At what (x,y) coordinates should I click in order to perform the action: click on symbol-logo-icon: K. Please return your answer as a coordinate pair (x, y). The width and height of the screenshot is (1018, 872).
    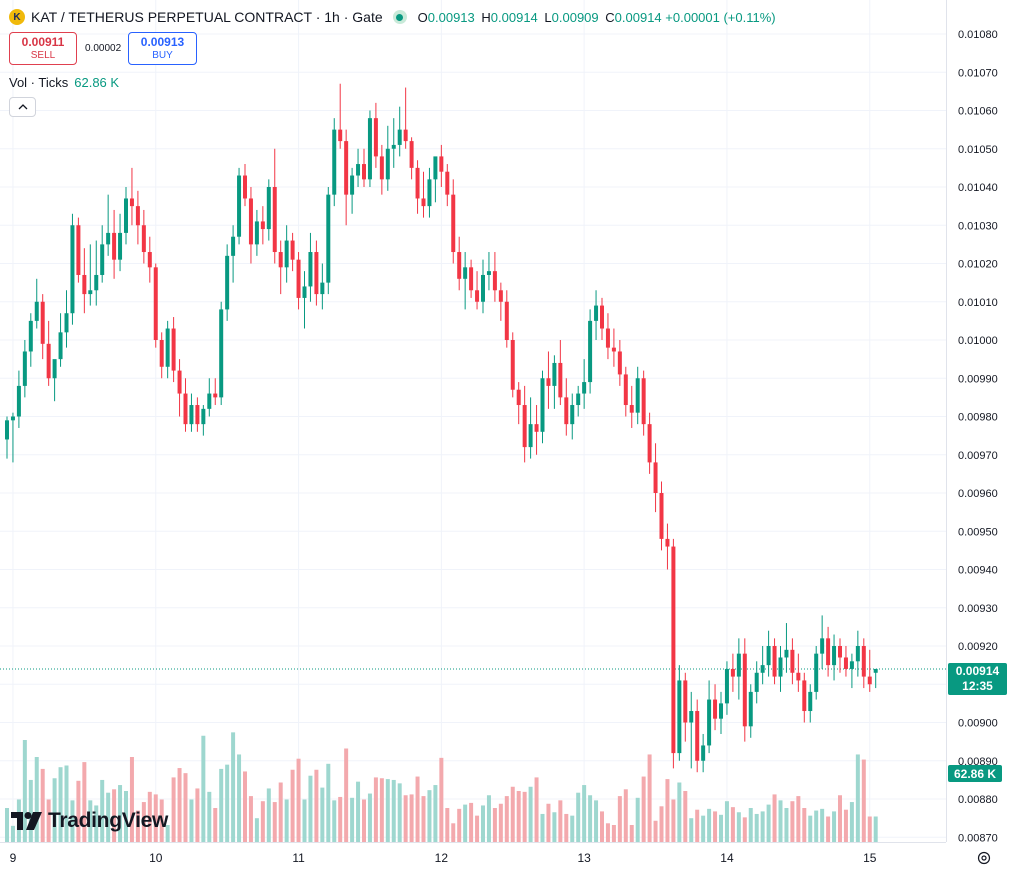
    Looking at the image, I should click on (17, 17).